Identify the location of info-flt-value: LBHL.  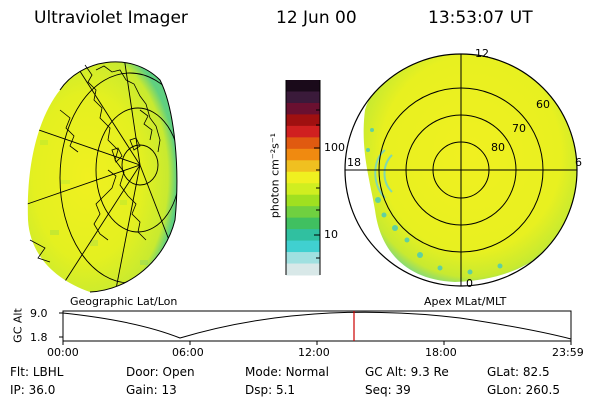
(48, 372).